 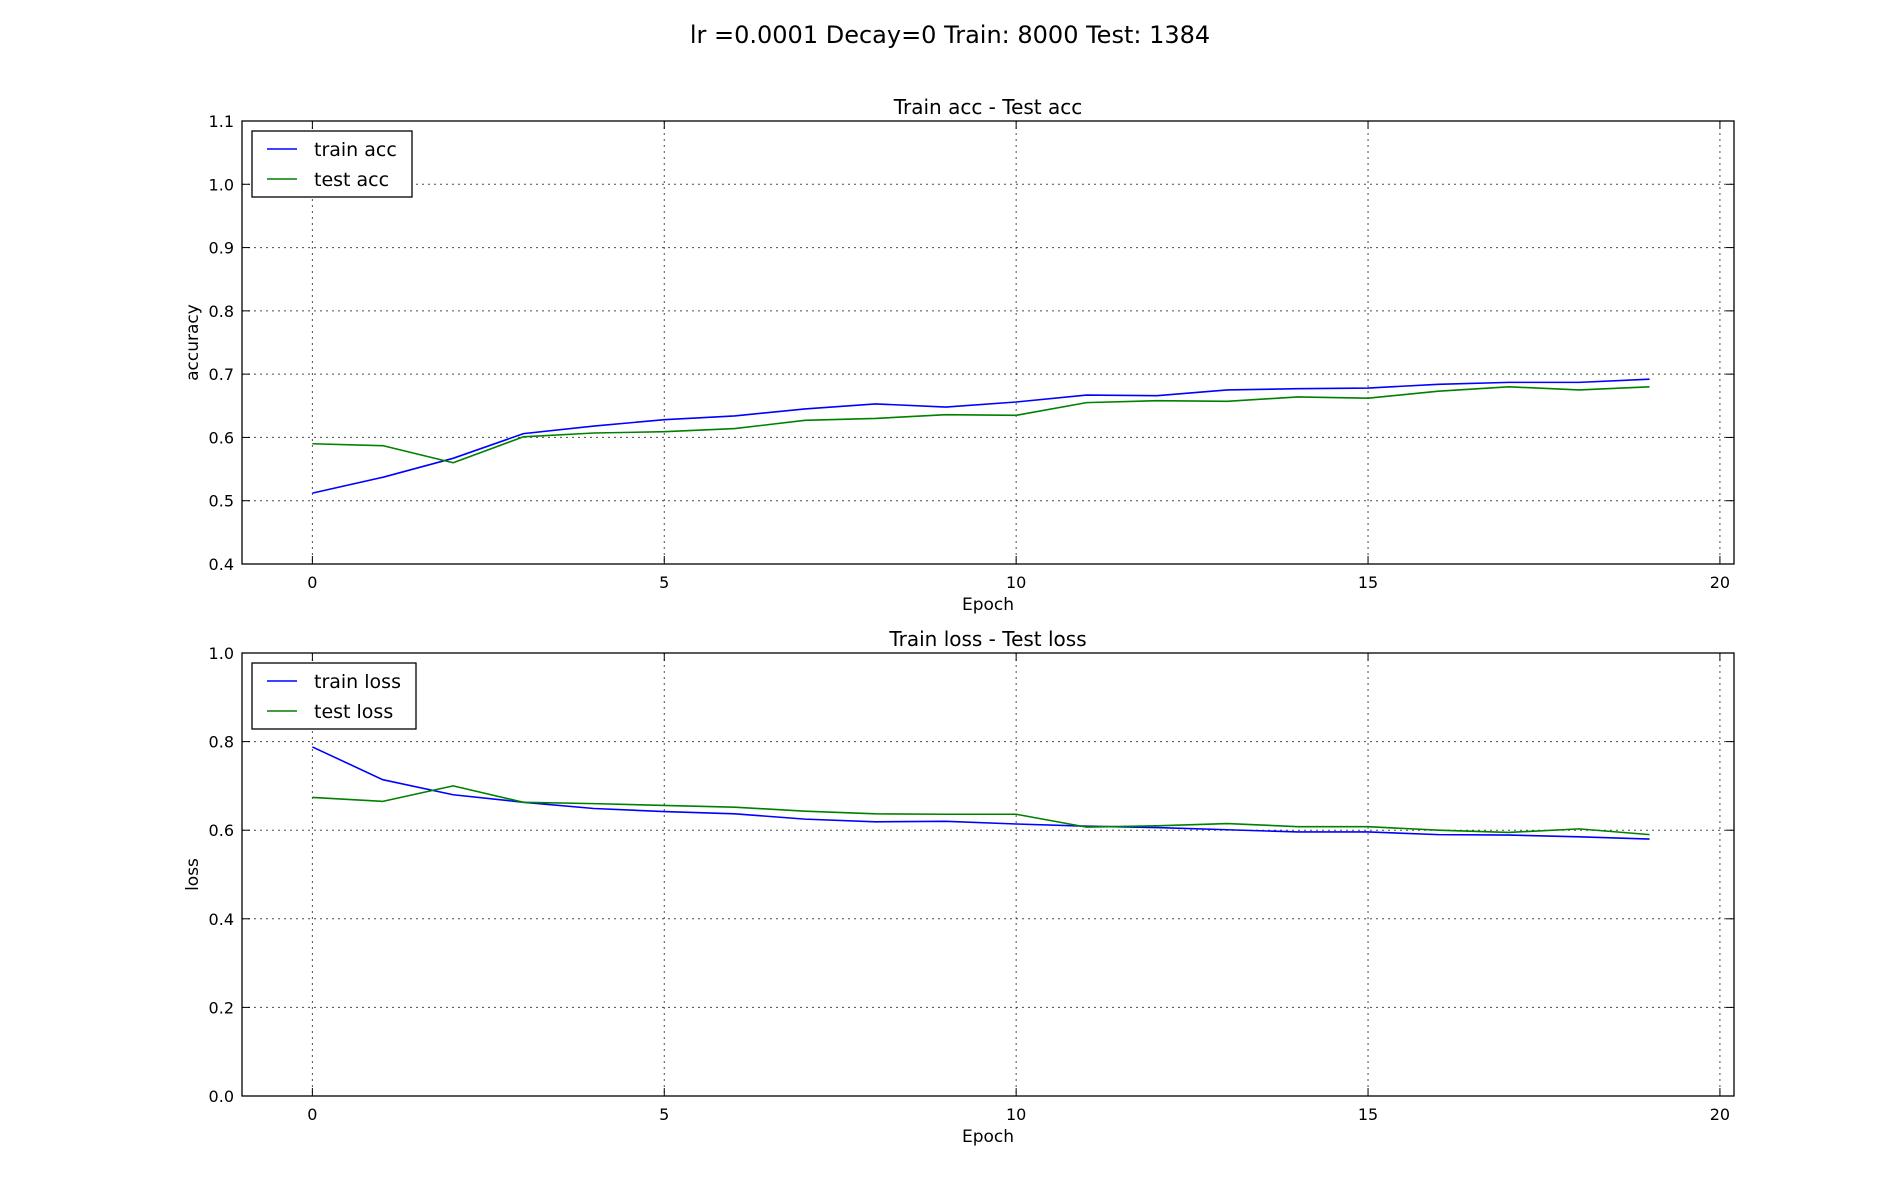 What do you see at coordinates (355, 150) in the screenshot?
I see `legend-label: train acc` at bounding box center [355, 150].